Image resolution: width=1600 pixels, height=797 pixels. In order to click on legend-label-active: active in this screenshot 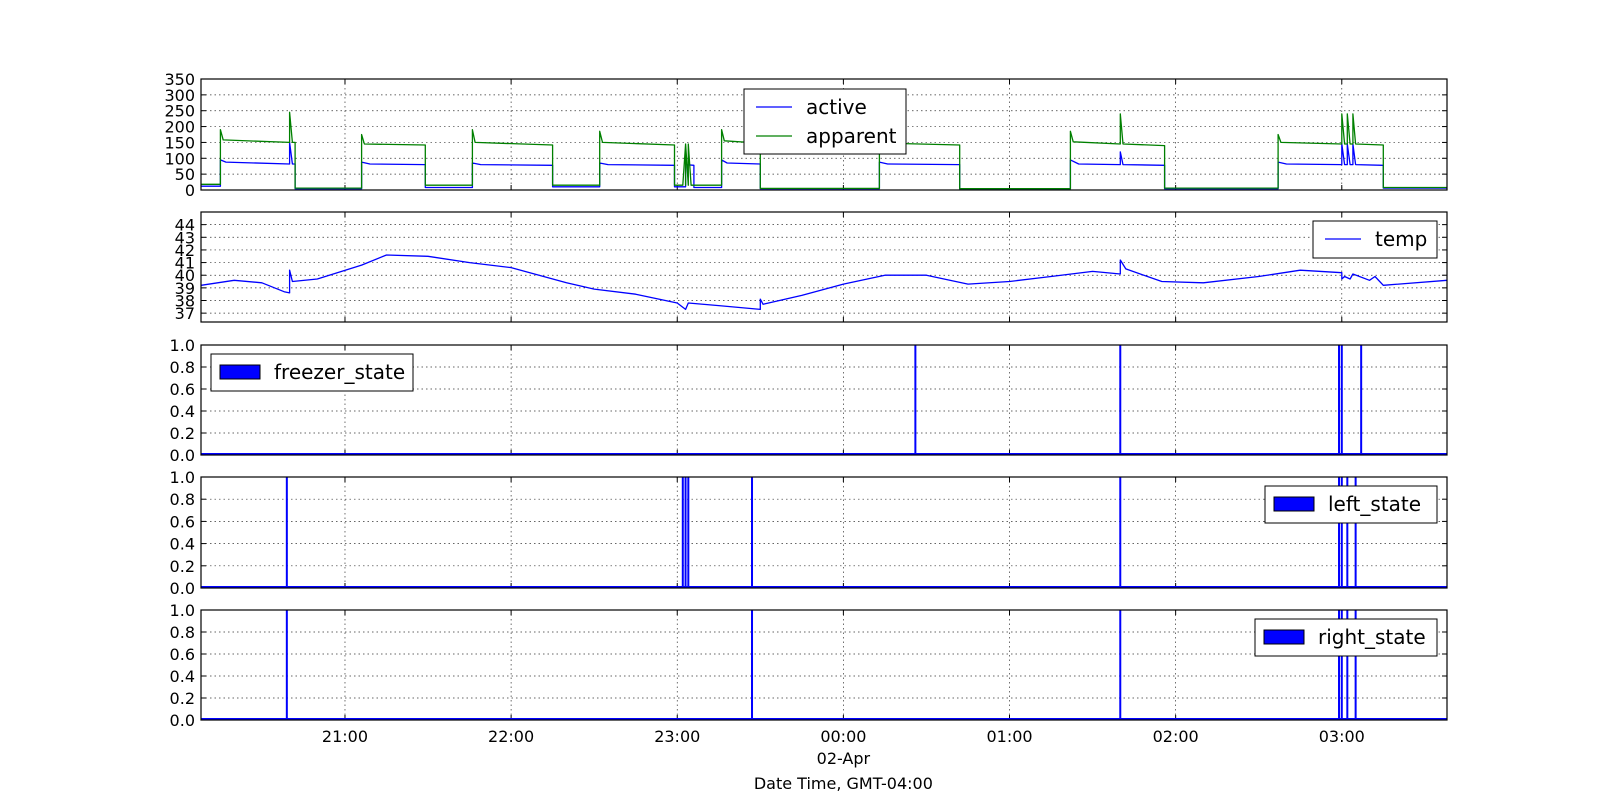, I will do `click(836, 107)`.